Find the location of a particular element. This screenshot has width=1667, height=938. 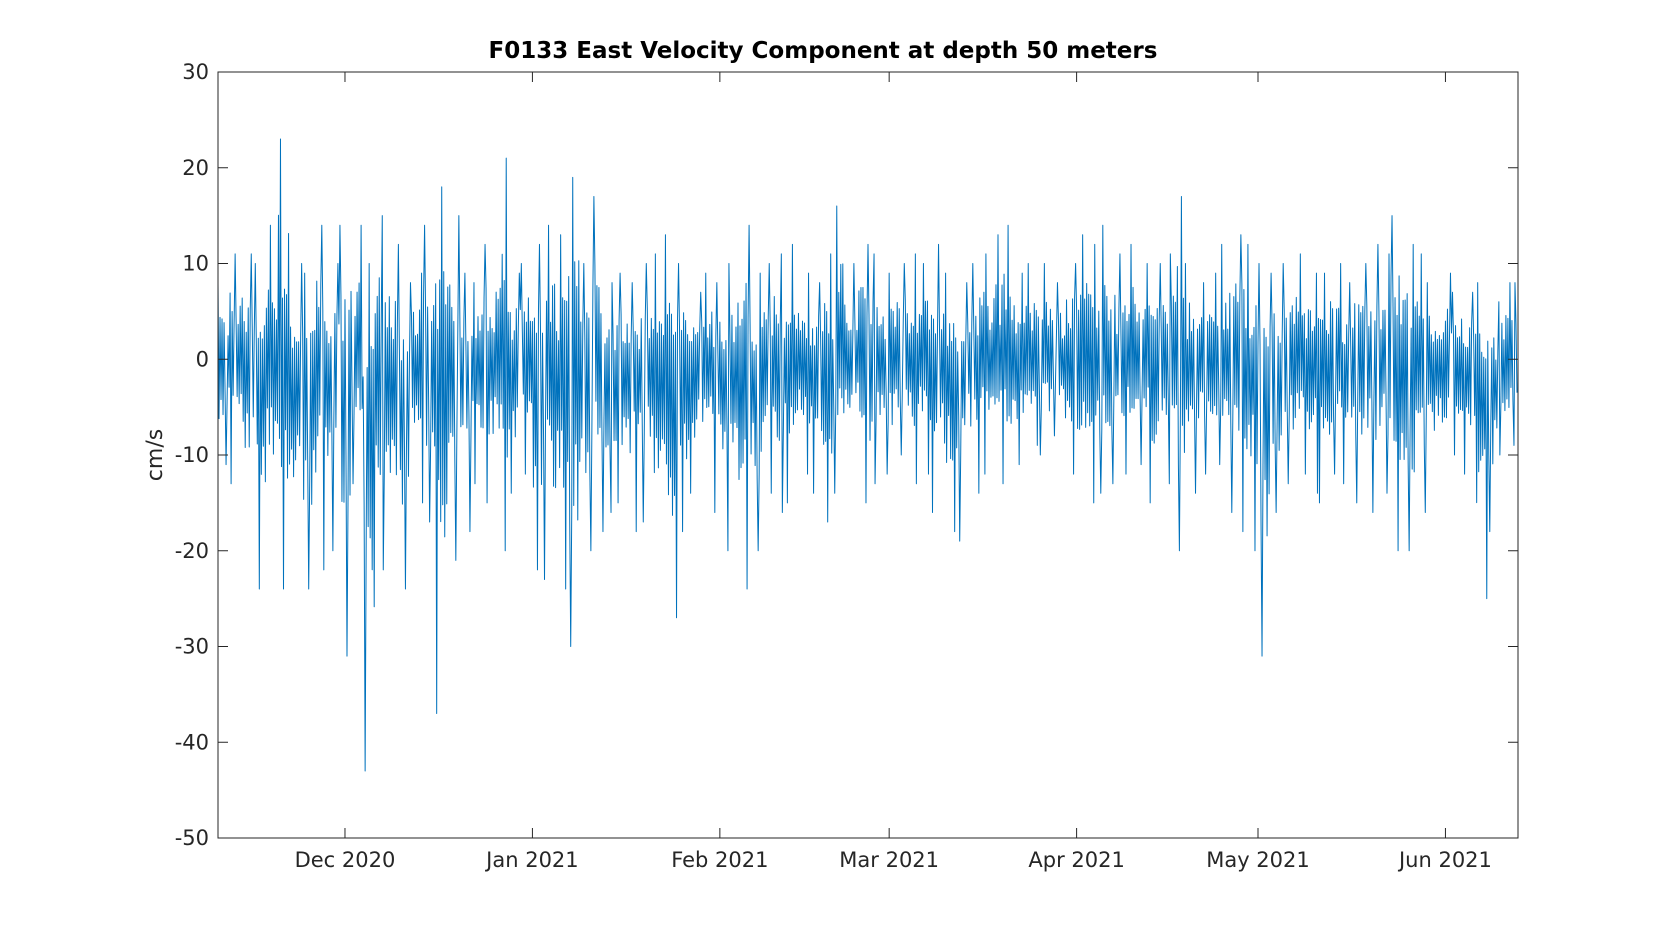

x-tick-label: Jun 2021 is located at coordinates (1444, 860).